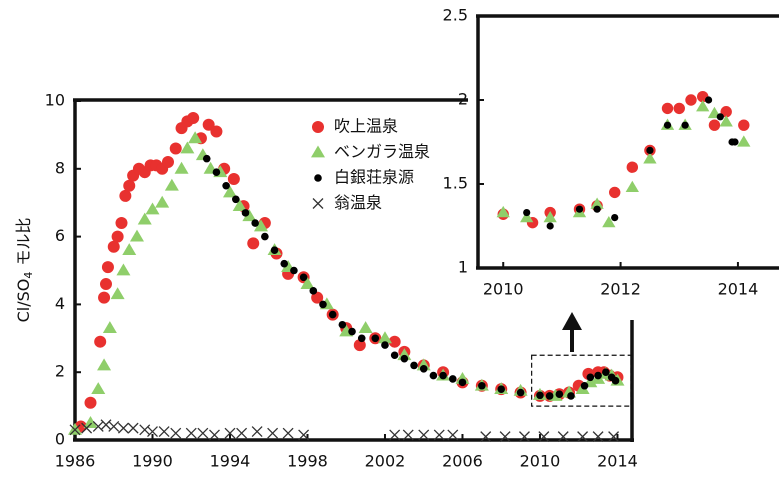 The image size is (779, 477). What do you see at coordinates (75, 461) in the screenshot?
I see `x-tick-label: 1986` at bounding box center [75, 461].